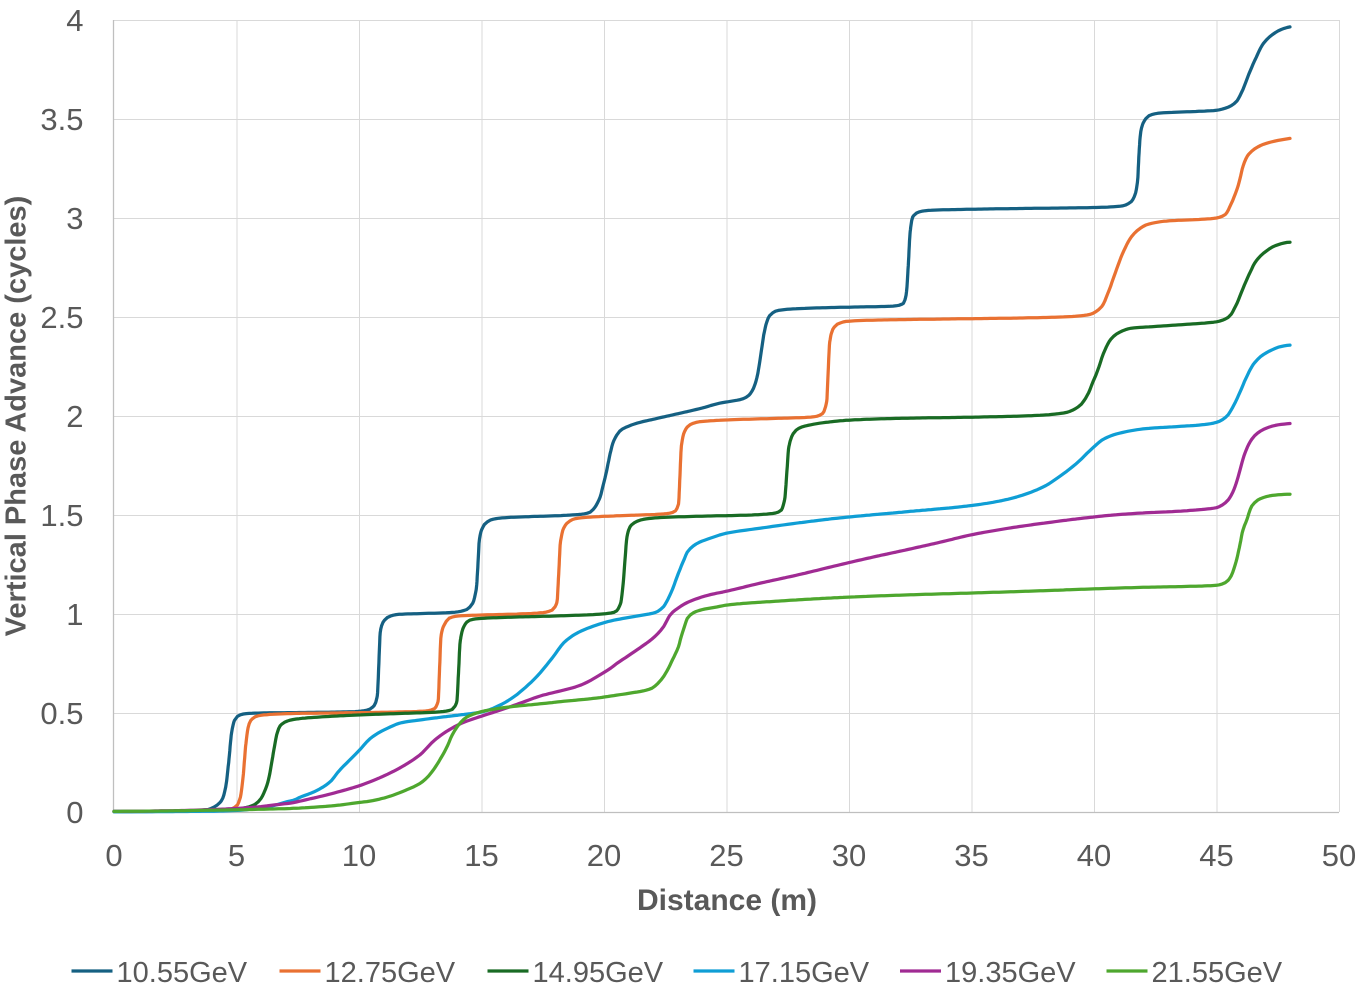  I want to click on svg-text: 1, so click(74, 614).